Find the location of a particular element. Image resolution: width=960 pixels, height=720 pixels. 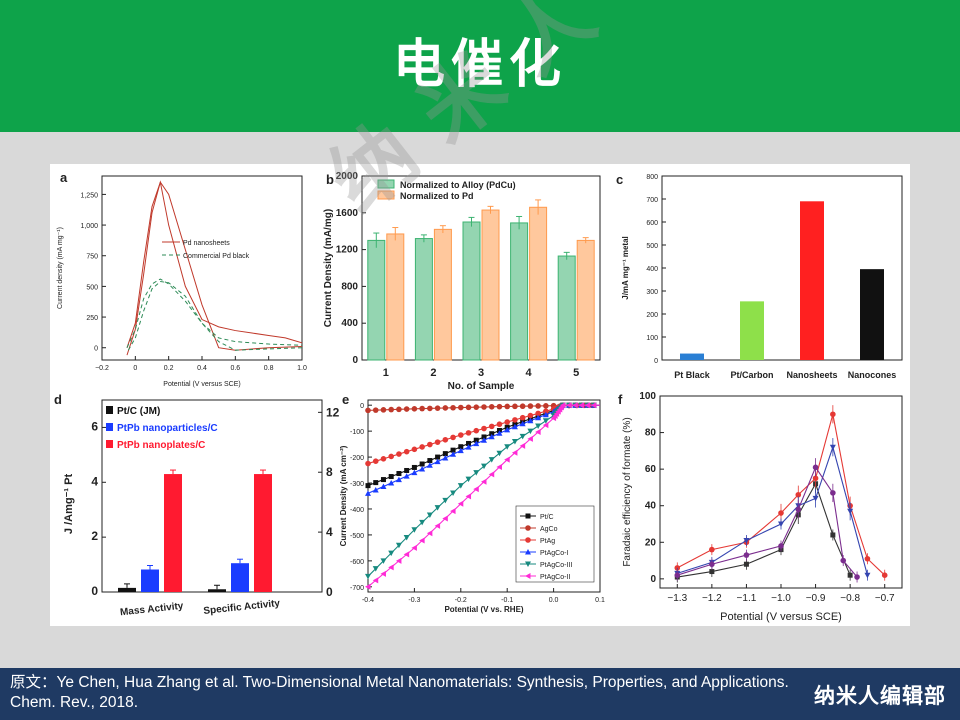

panel-e-xtick-label: -0.1 is located at coordinates (507, 600).